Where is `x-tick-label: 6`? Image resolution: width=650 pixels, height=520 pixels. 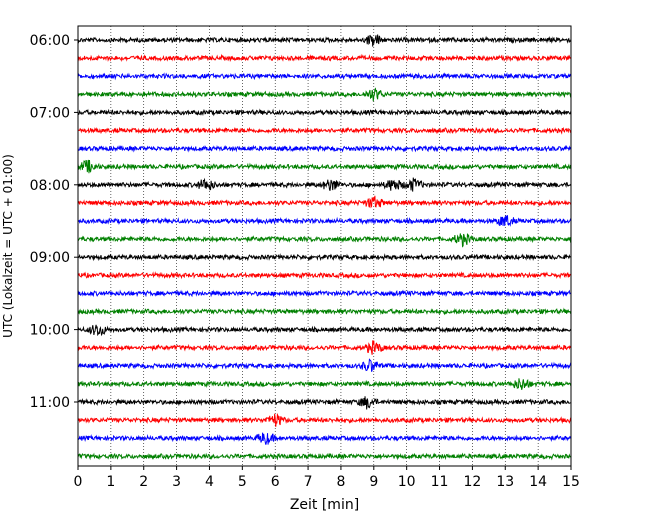
x-tick-label: 6 is located at coordinates (275, 482).